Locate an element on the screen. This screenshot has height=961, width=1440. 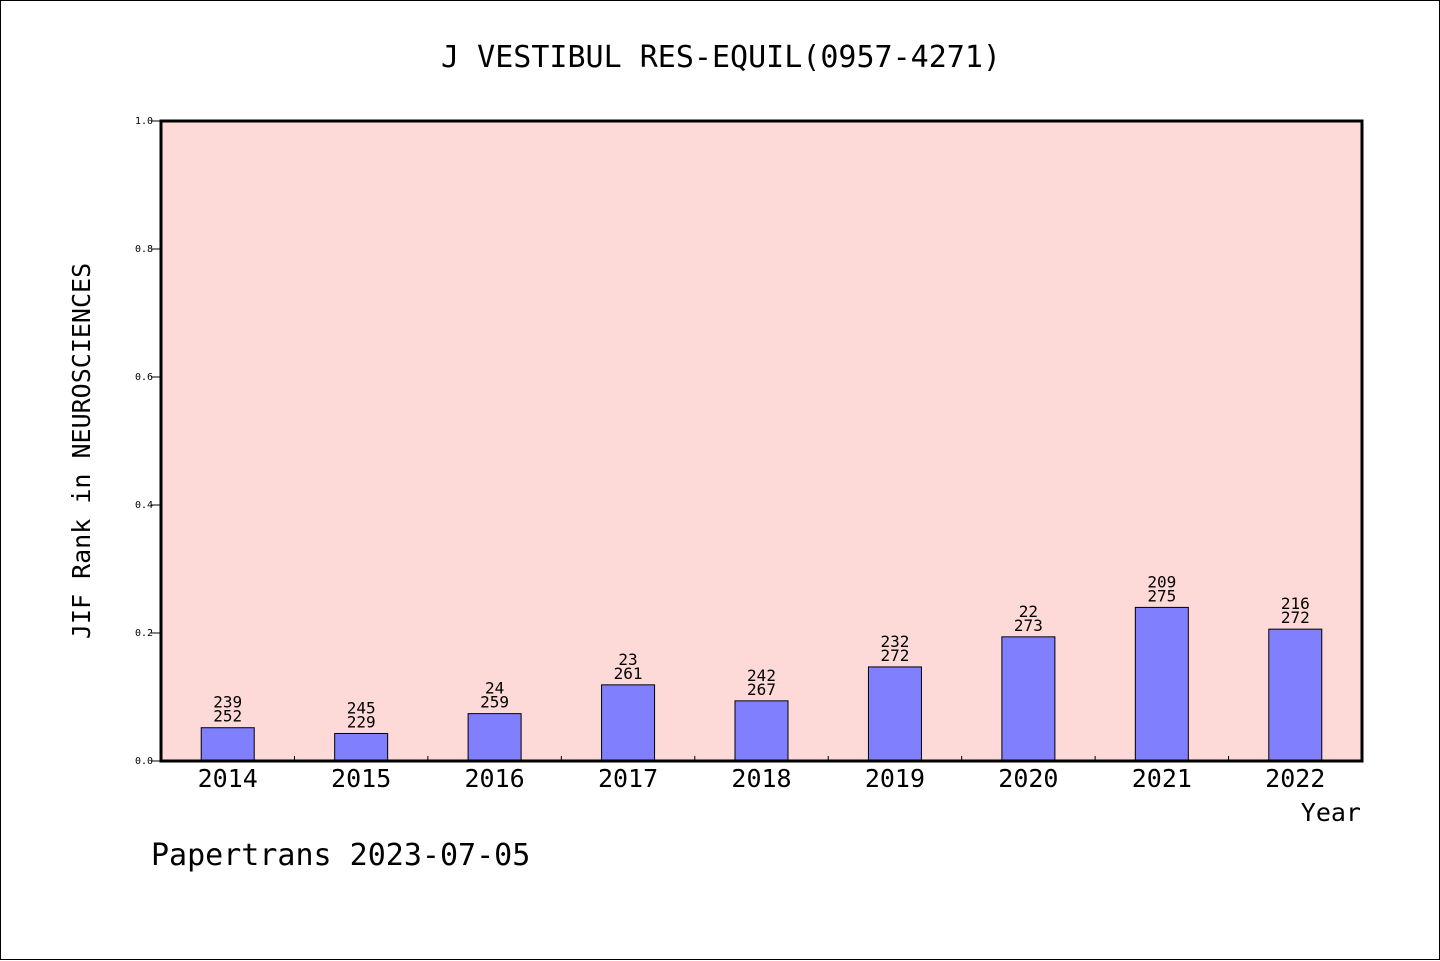
bar-2017 is located at coordinates (628, 723).